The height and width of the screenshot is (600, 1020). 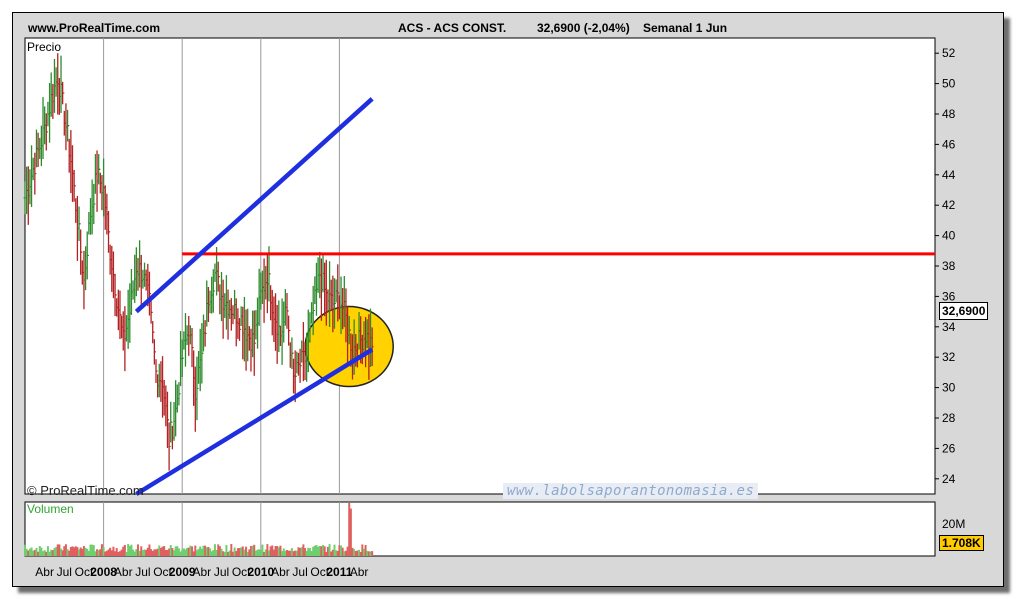 What do you see at coordinates (85, 490) in the screenshot?
I see `copyright-text: © ProRealTime.com` at bounding box center [85, 490].